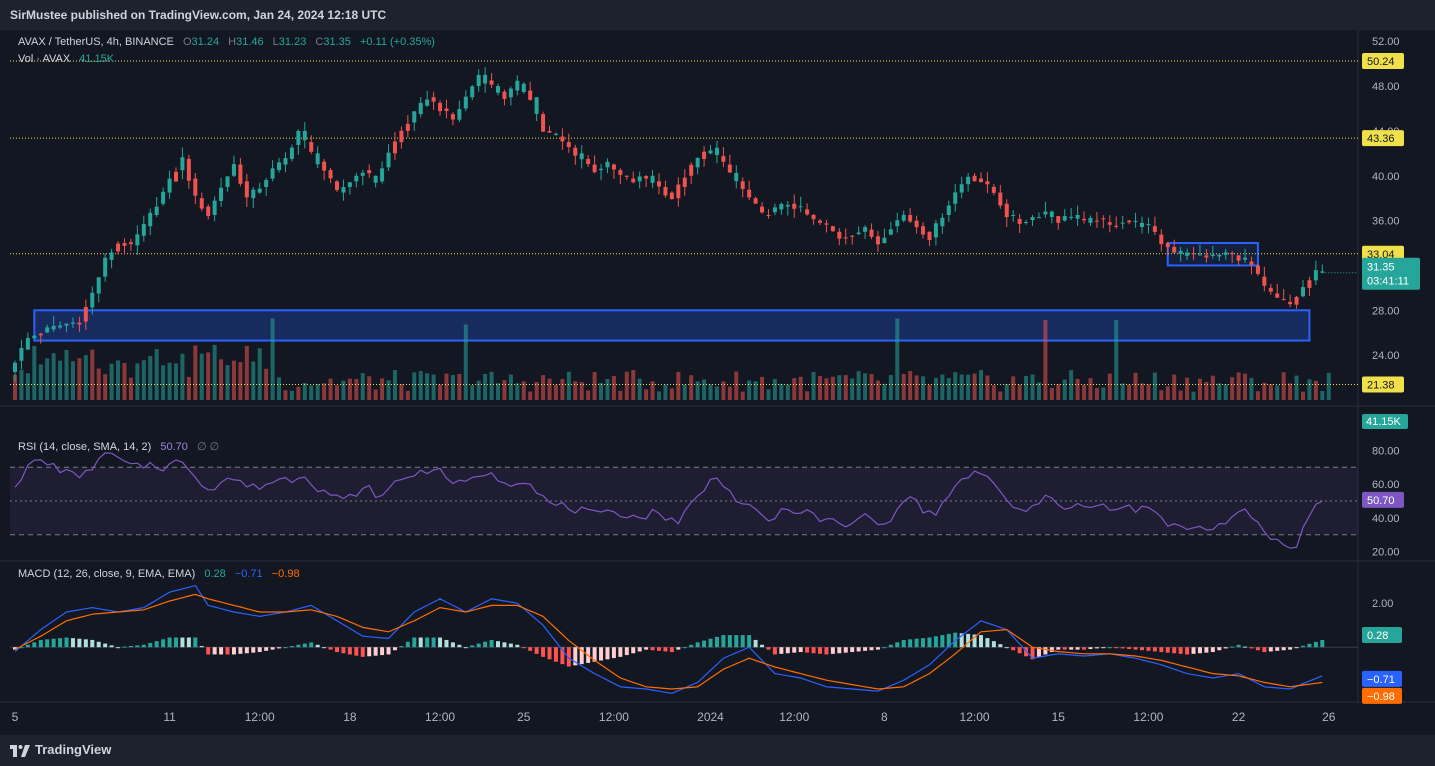  What do you see at coordinates (672, 325) in the screenshot?
I see `support-zone` at bounding box center [672, 325].